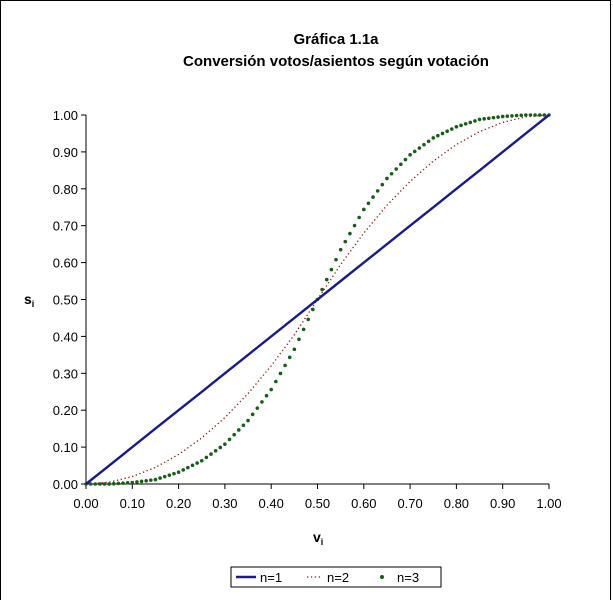  I want to click on y-tick-label: 0.00, so click(65, 484).